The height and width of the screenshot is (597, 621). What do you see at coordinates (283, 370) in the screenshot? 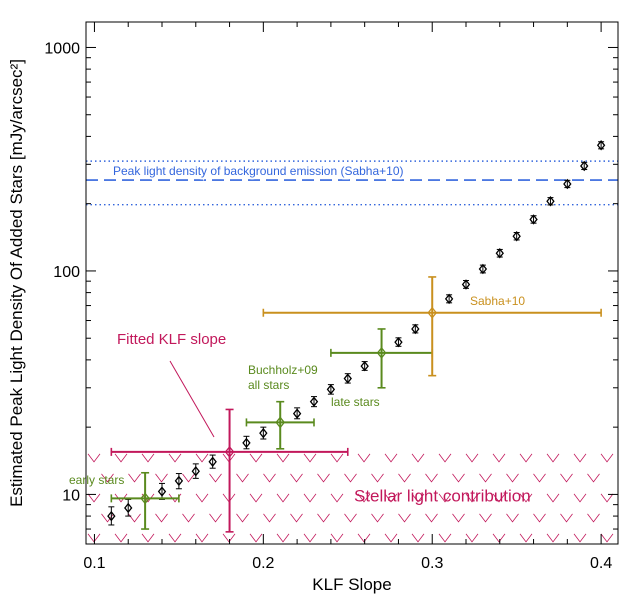
I see `buchholz-label: Buchholz+09` at bounding box center [283, 370].